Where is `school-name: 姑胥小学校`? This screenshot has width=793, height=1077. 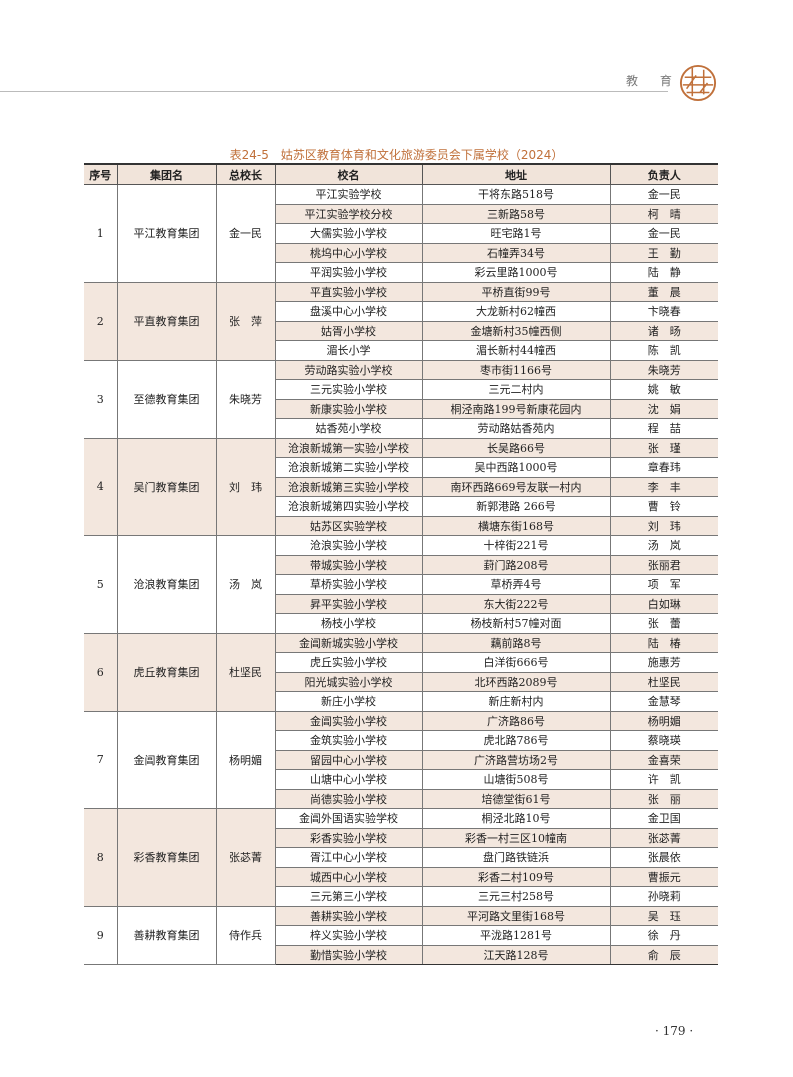 school-name: 姑胥小学校 is located at coordinates (348, 330).